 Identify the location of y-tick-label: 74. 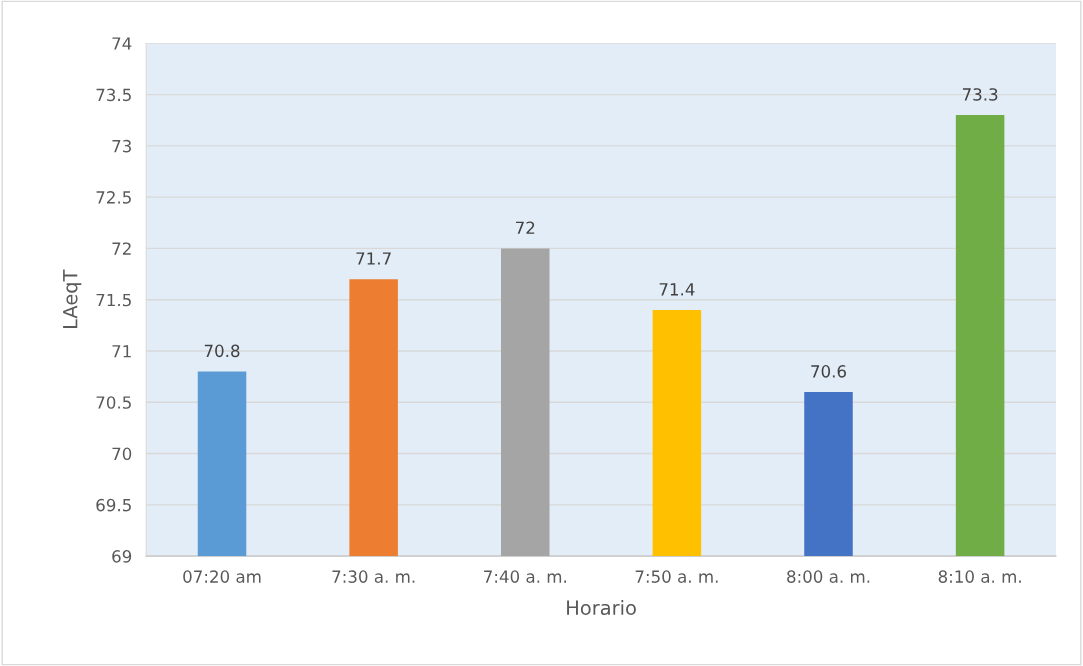
(122, 43).